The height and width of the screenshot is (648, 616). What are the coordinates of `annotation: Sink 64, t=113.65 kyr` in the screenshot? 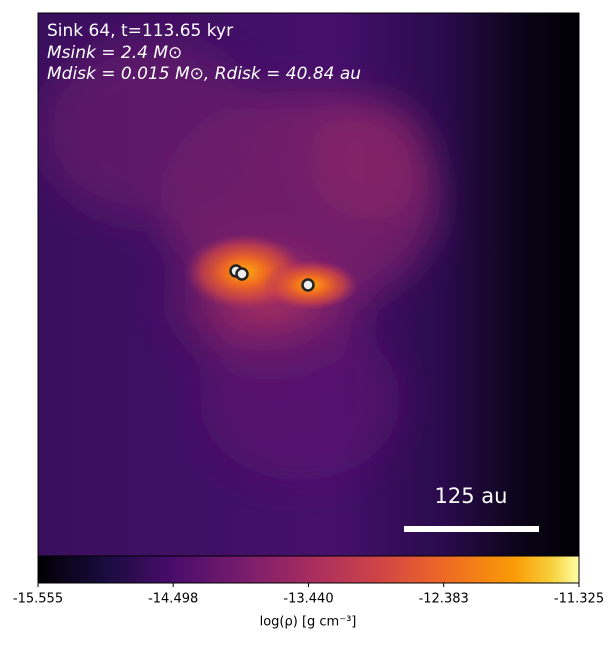 It's located at (140, 31).